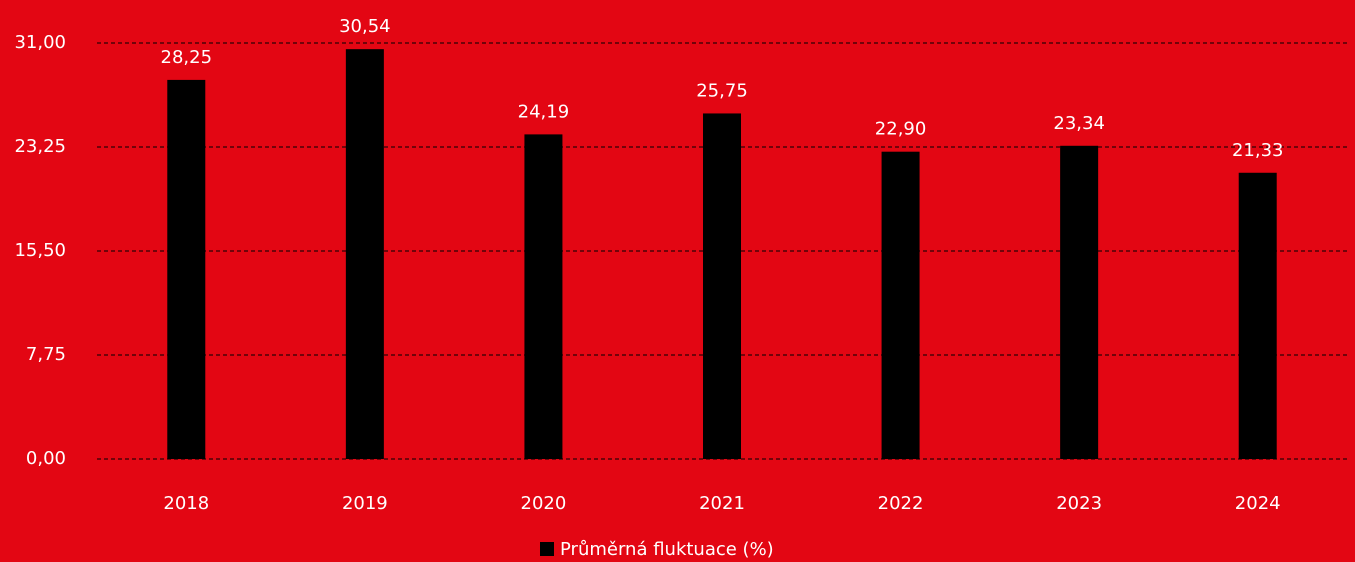 The width and height of the screenshot is (1355, 562). I want to click on value-label: 22,90, so click(901, 129).